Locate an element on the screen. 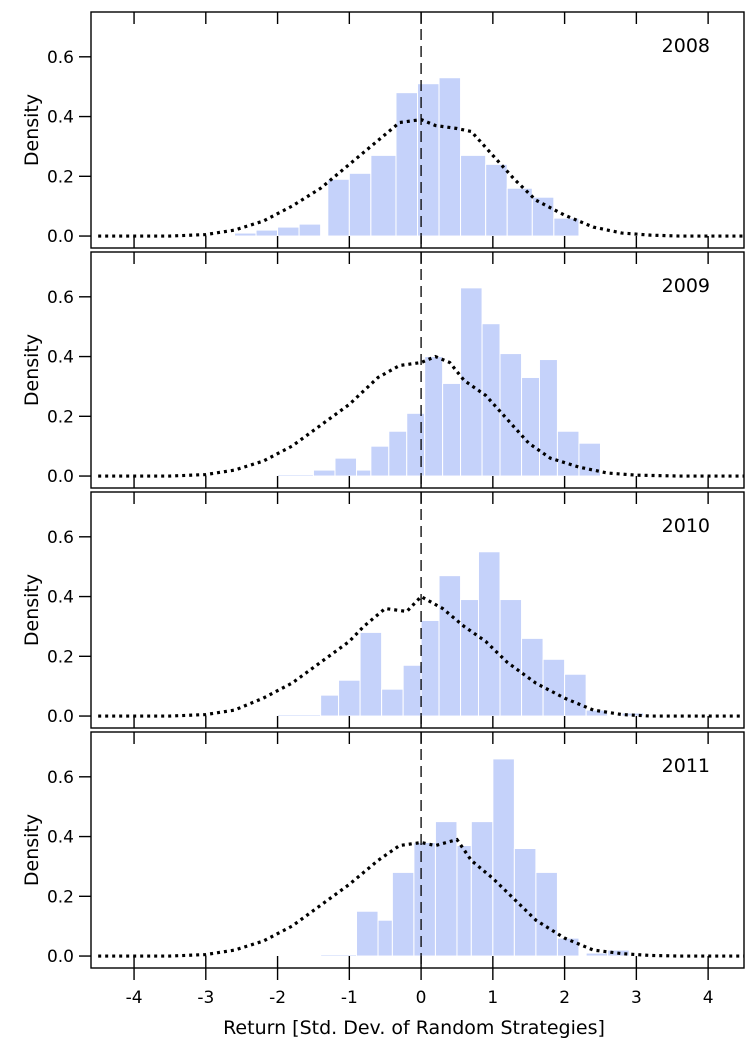  bars-2009 is located at coordinates (439, 382).